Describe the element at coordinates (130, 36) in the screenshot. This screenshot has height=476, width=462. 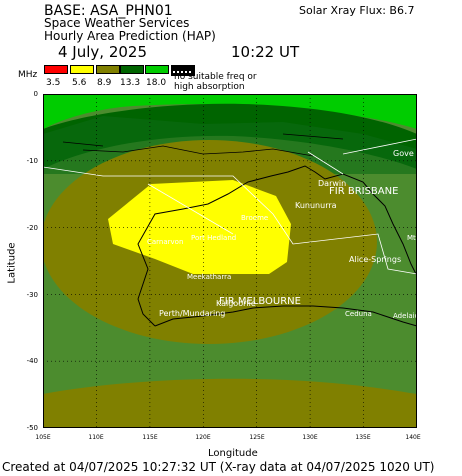
I see `product-name: Hourly Area Prediction (HAP)` at that location.